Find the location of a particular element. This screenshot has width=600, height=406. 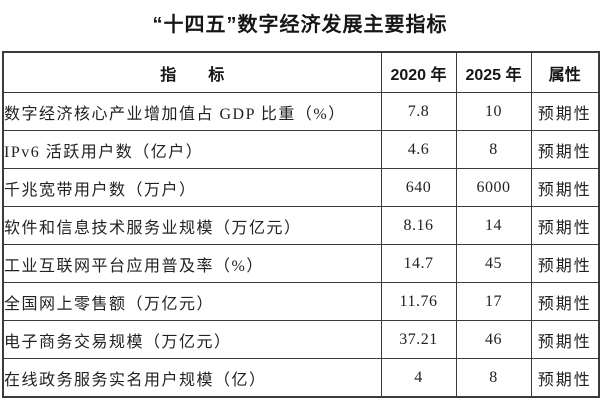

indicator-cell: 在线政务服务实名用户规模（亿） is located at coordinates (192, 378).